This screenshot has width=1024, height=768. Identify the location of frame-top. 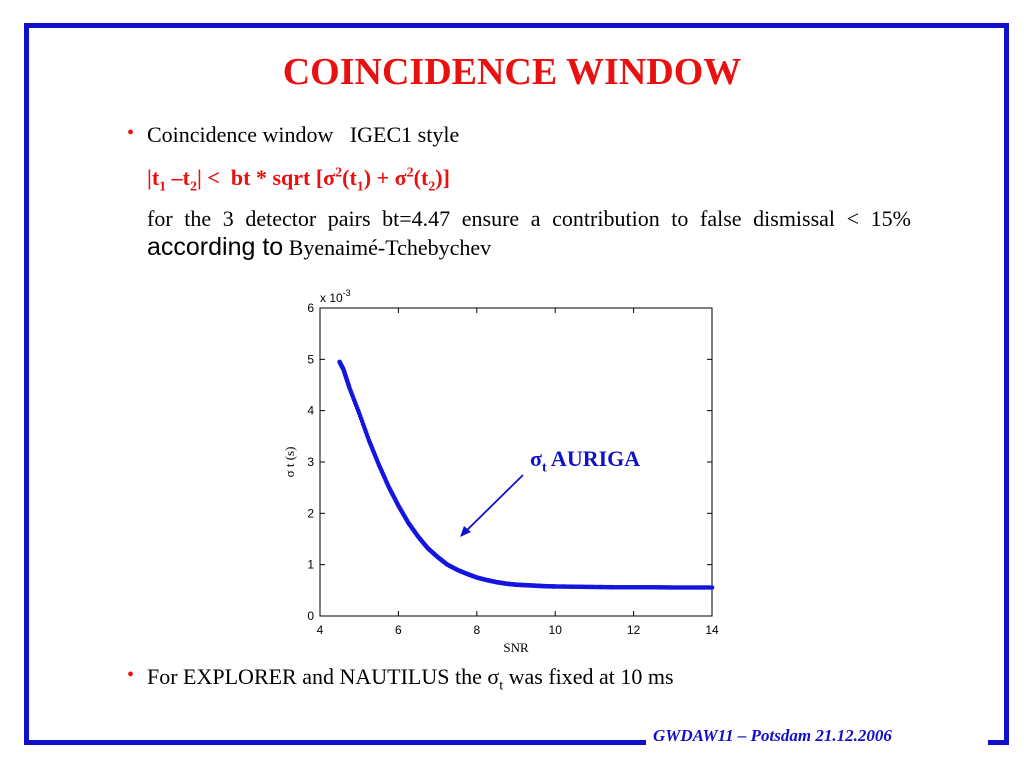
(516, 25).